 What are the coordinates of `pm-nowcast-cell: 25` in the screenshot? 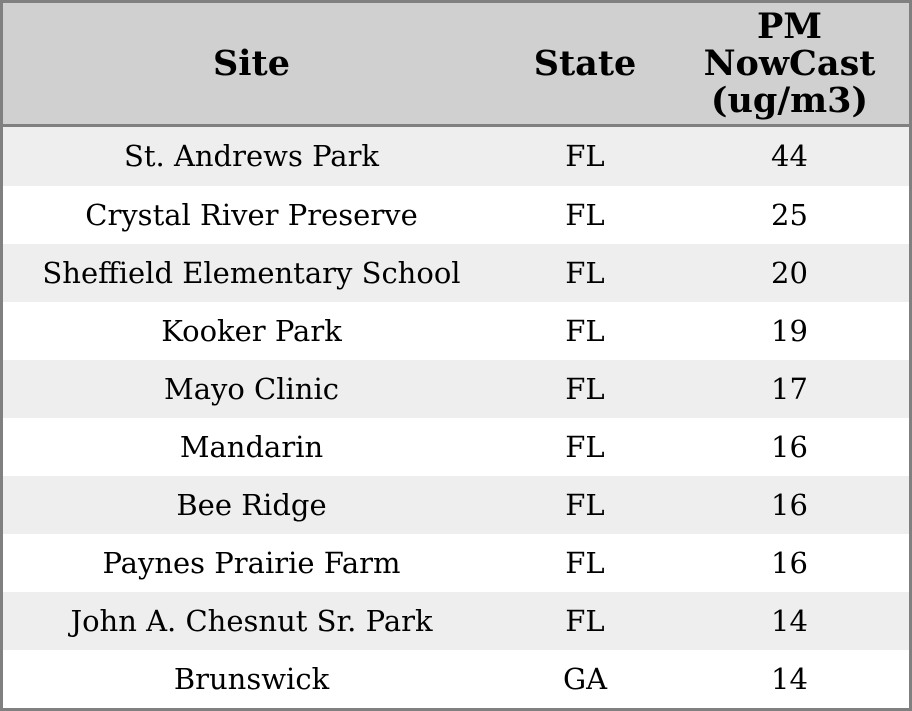 It's located at (789, 214).